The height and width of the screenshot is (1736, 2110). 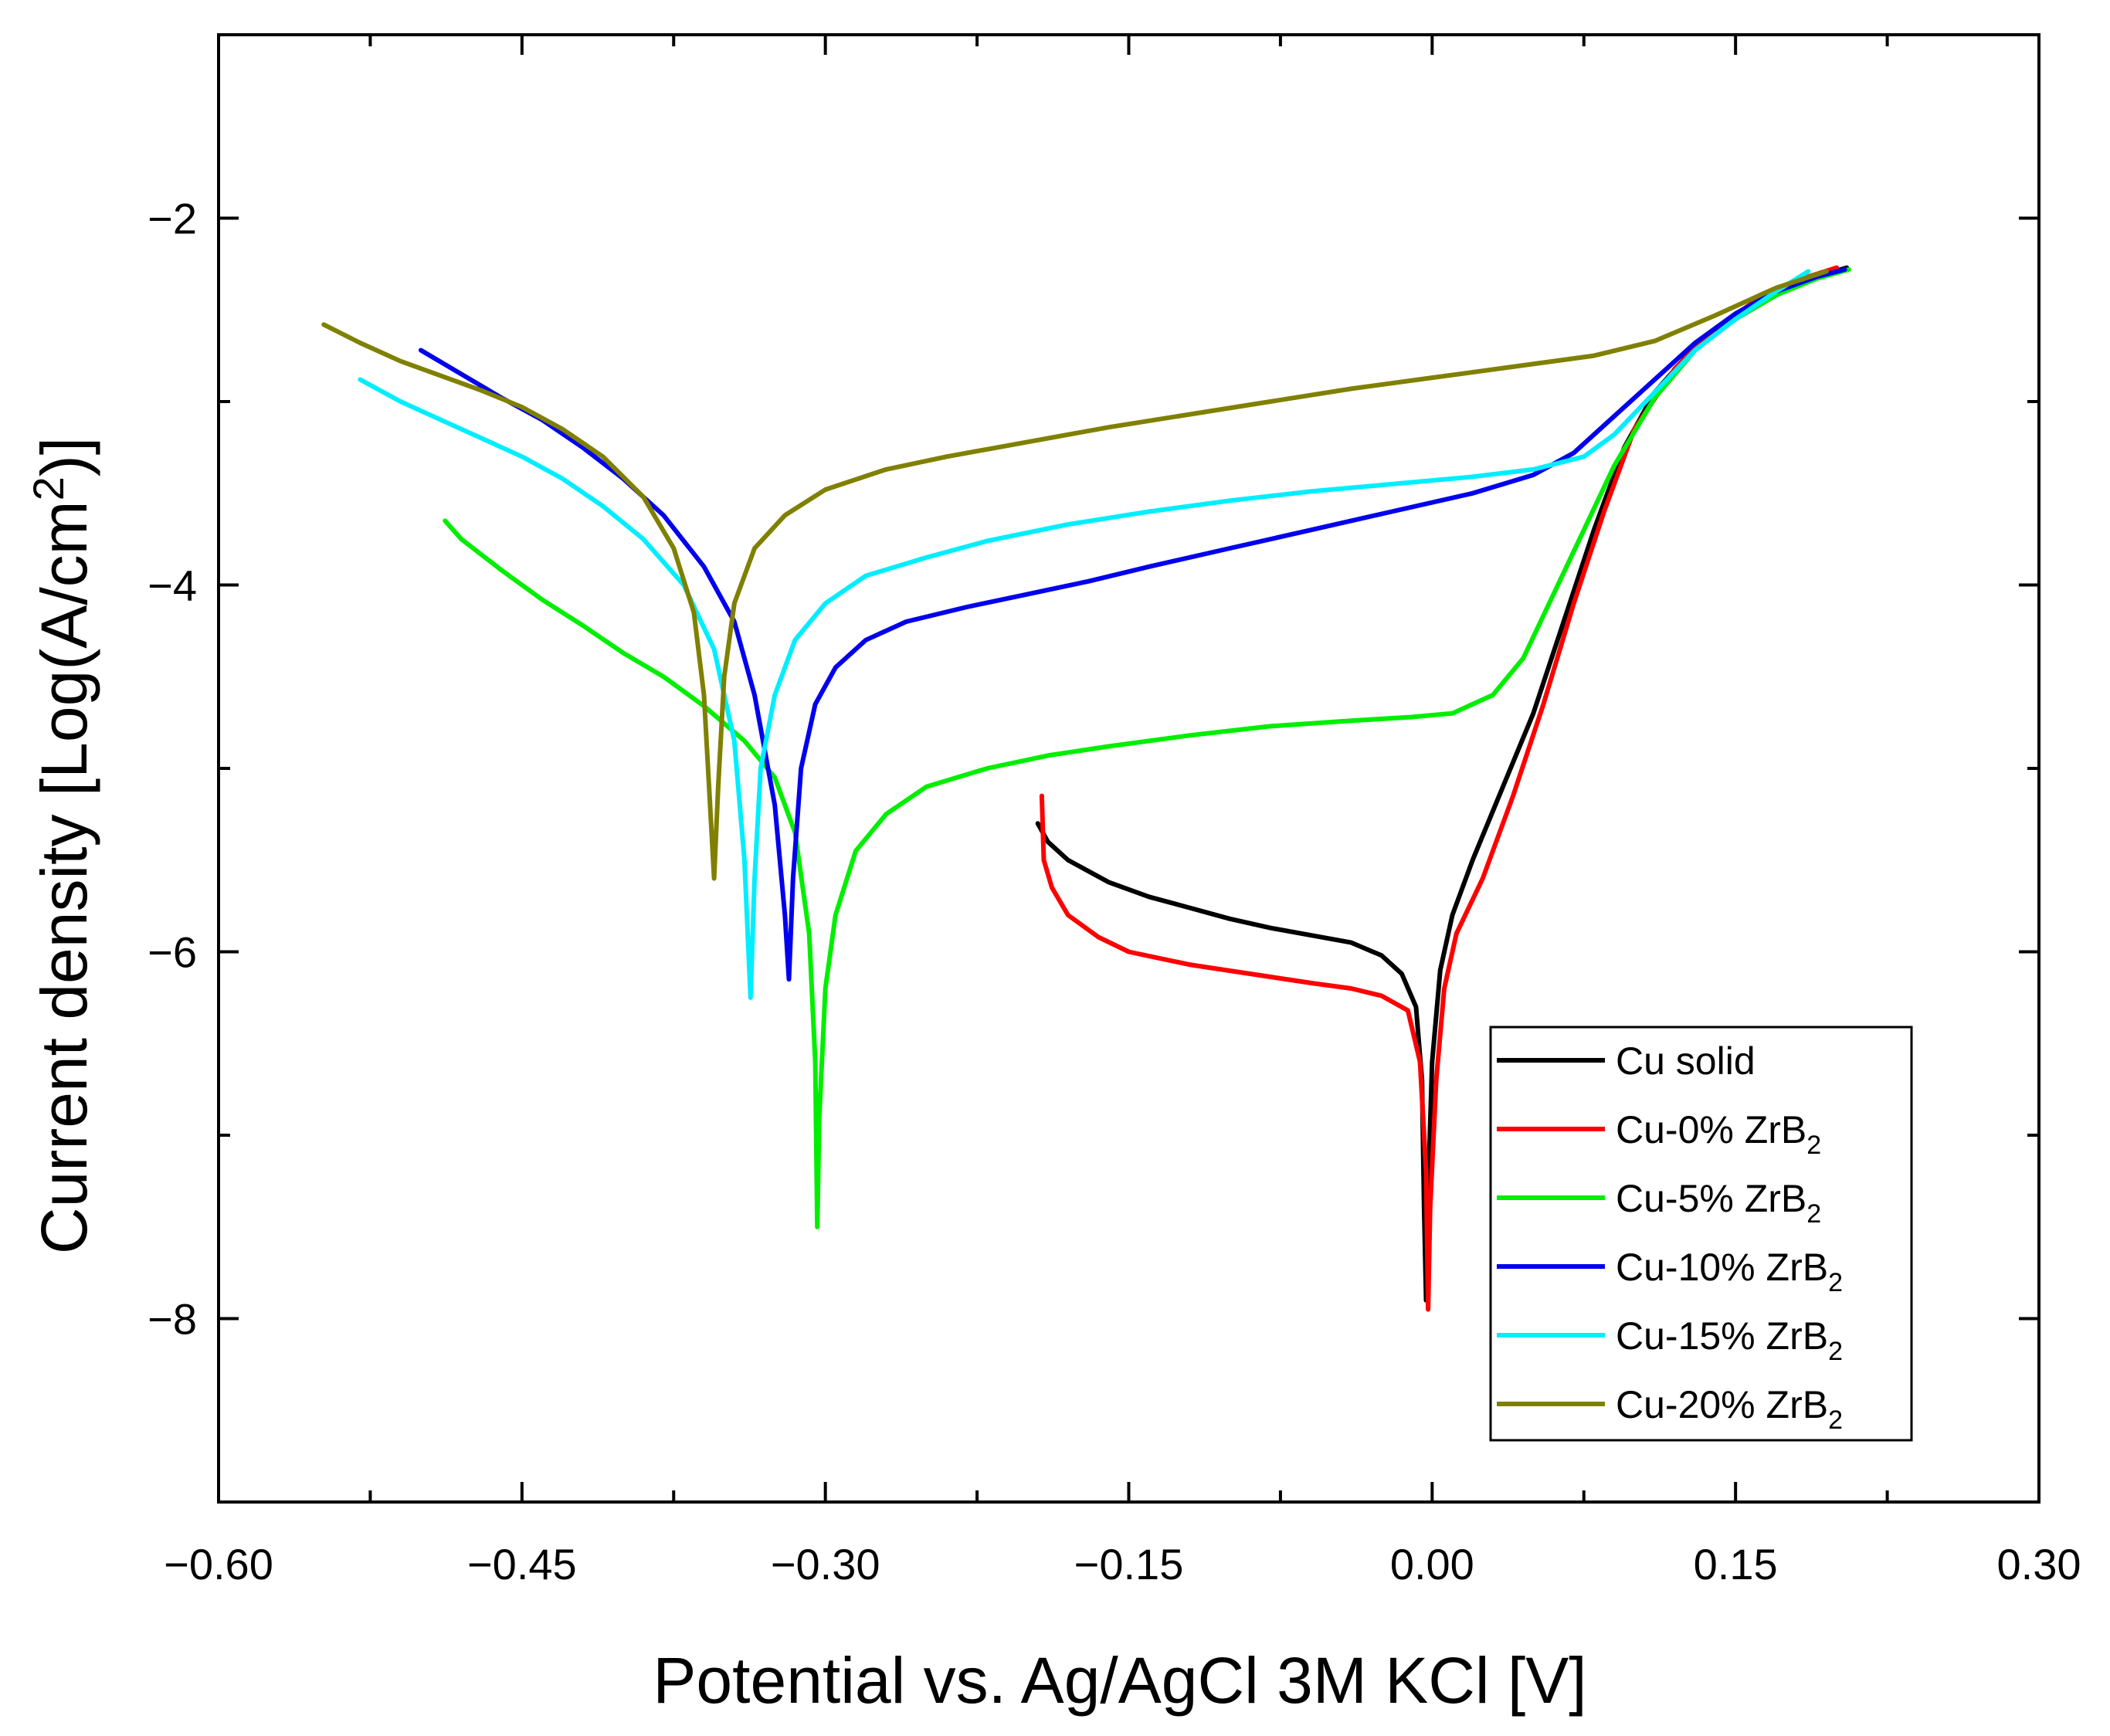 What do you see at coordinates (1718, 1134) in the screenshot?
I see `legend-label-2: Cu-0% ZrB2` at bounding box center [1718, 1134].